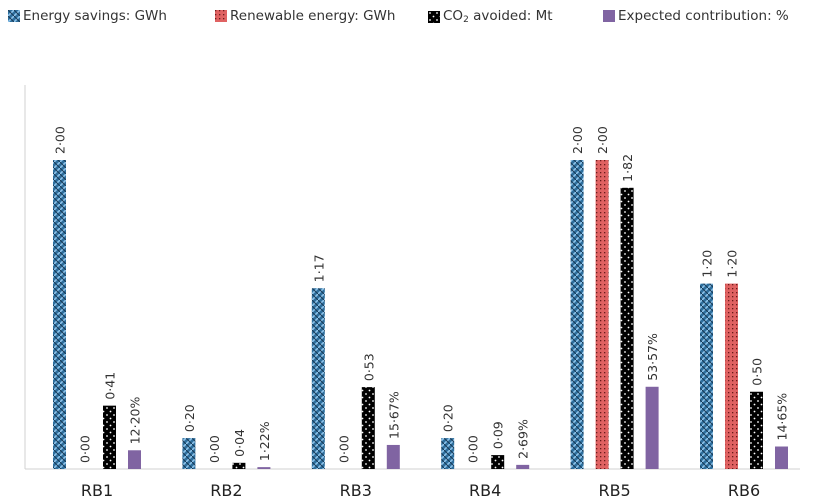 The height and width of the screenshot is (502, 817). Describe the element at coordinates (577, 140) in the screenshot. I see `data-label-energy-savings-rb5: 2·00` at that location.